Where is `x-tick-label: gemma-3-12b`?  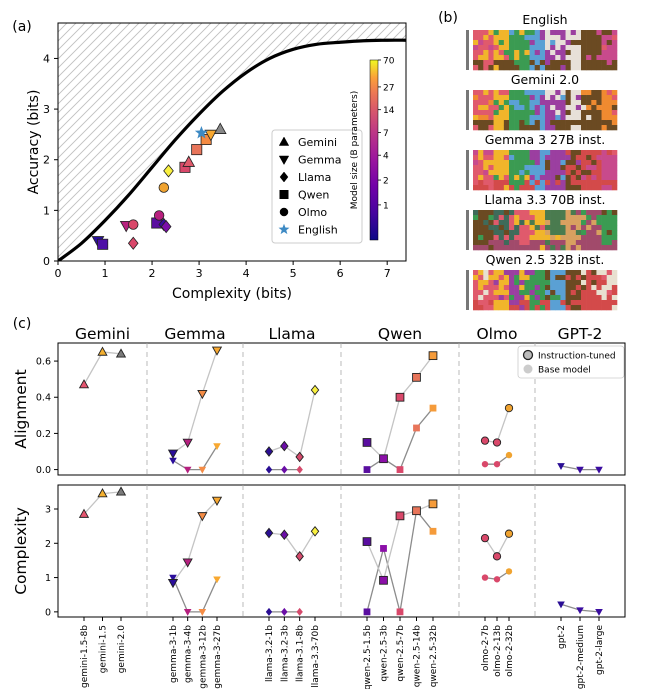 x-tick-label: gemma-3-12b is located at coordinates (203, 657).